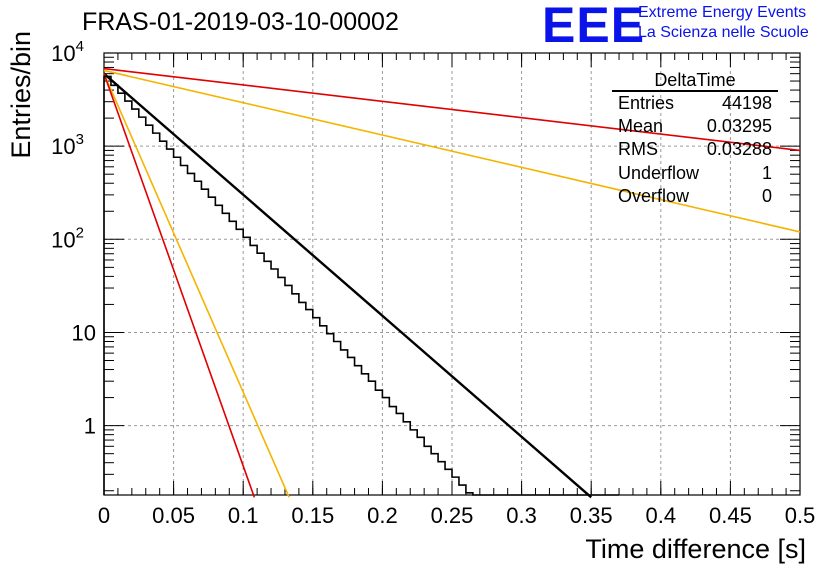 The image size is (836, 572). I want to click on eee-logo: EEE, so click(594, 26).